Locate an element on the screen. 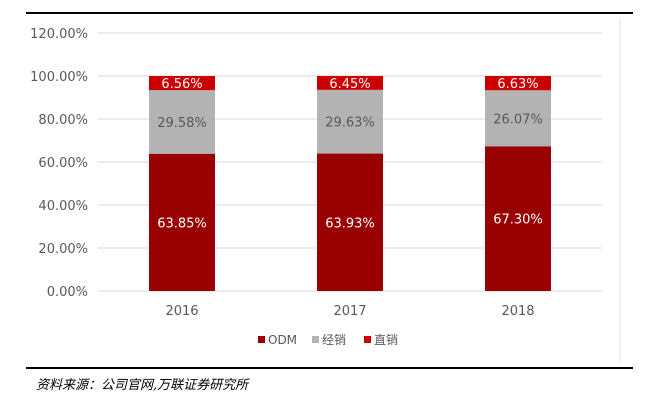 The height and width of the screenshot is (410, 656). data-label: 63.85% is located at coordinates (182, 223).